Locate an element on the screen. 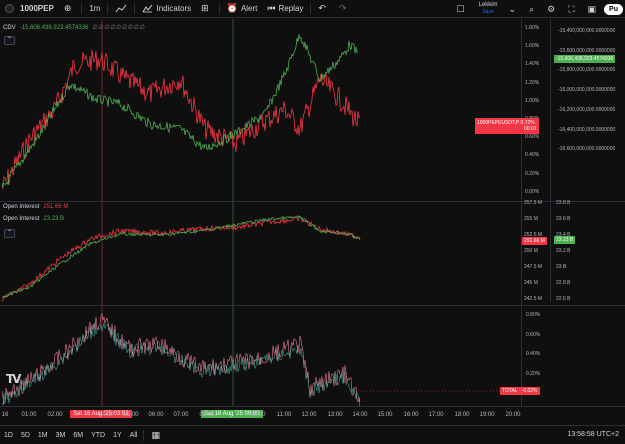 Image resolution: width=625 pixels, height=444 pixels. tradingview-logo: 𝗧𝗩 is located at coordinates (14, 379).